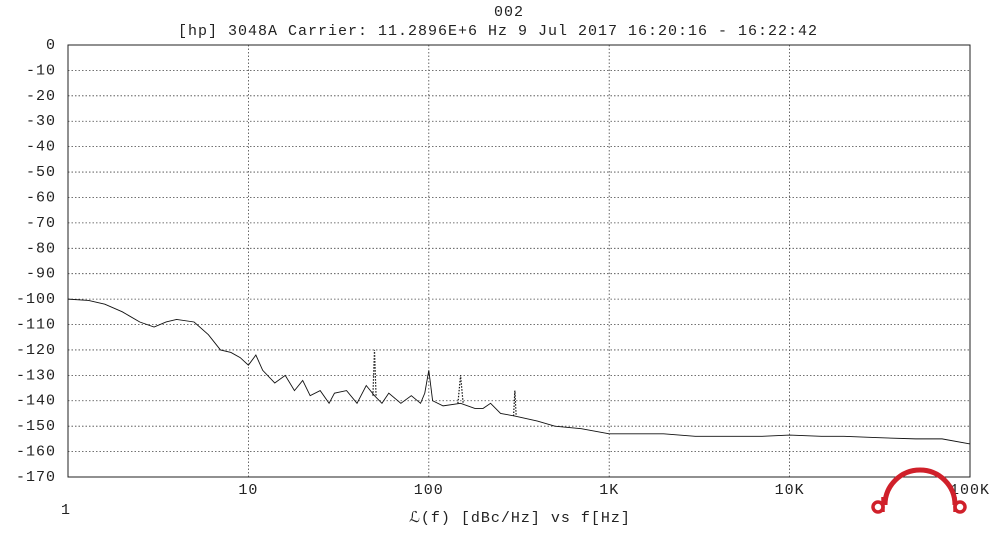  What do you see at coordinates (36, 375) in the screenshot?
I see `y-tick-label: -130` at bounding box center [36, 375].